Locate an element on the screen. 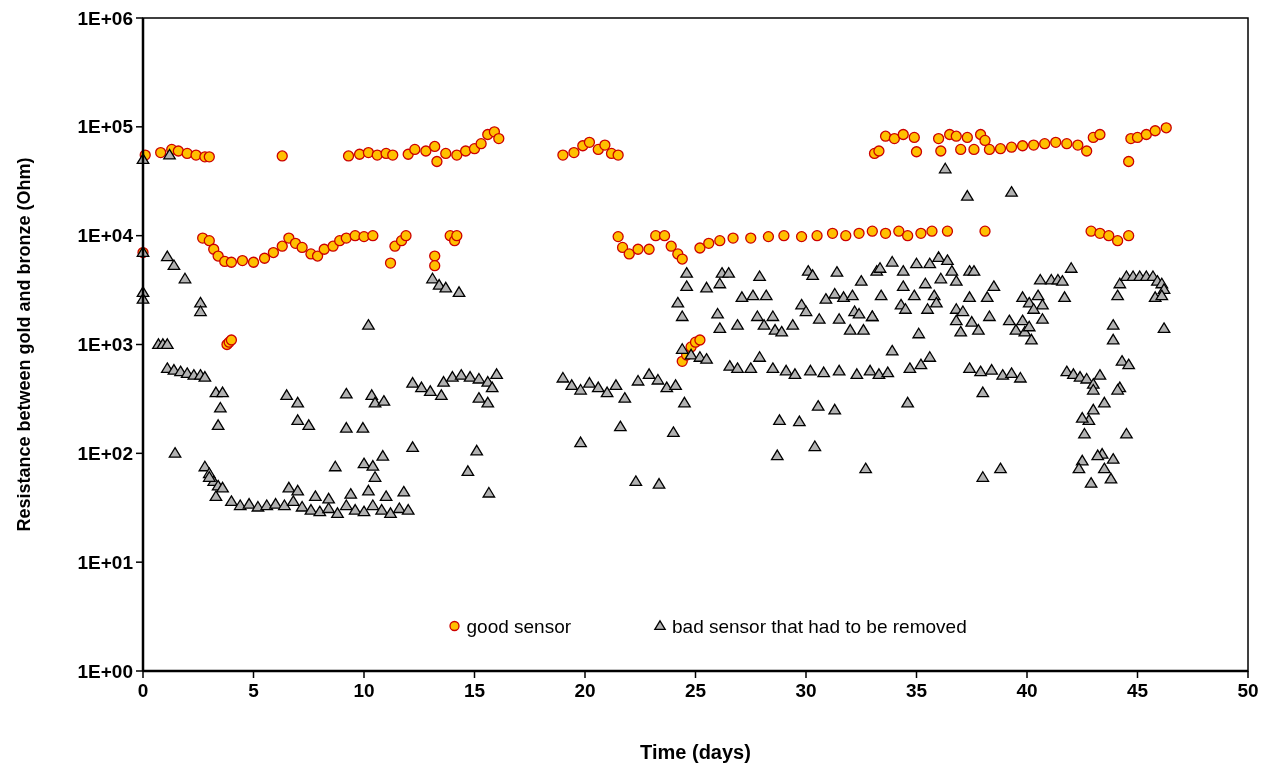 This screenshot has width=1275, height=775. x-tick-label: 50 is located at coordinates (1248, 690).